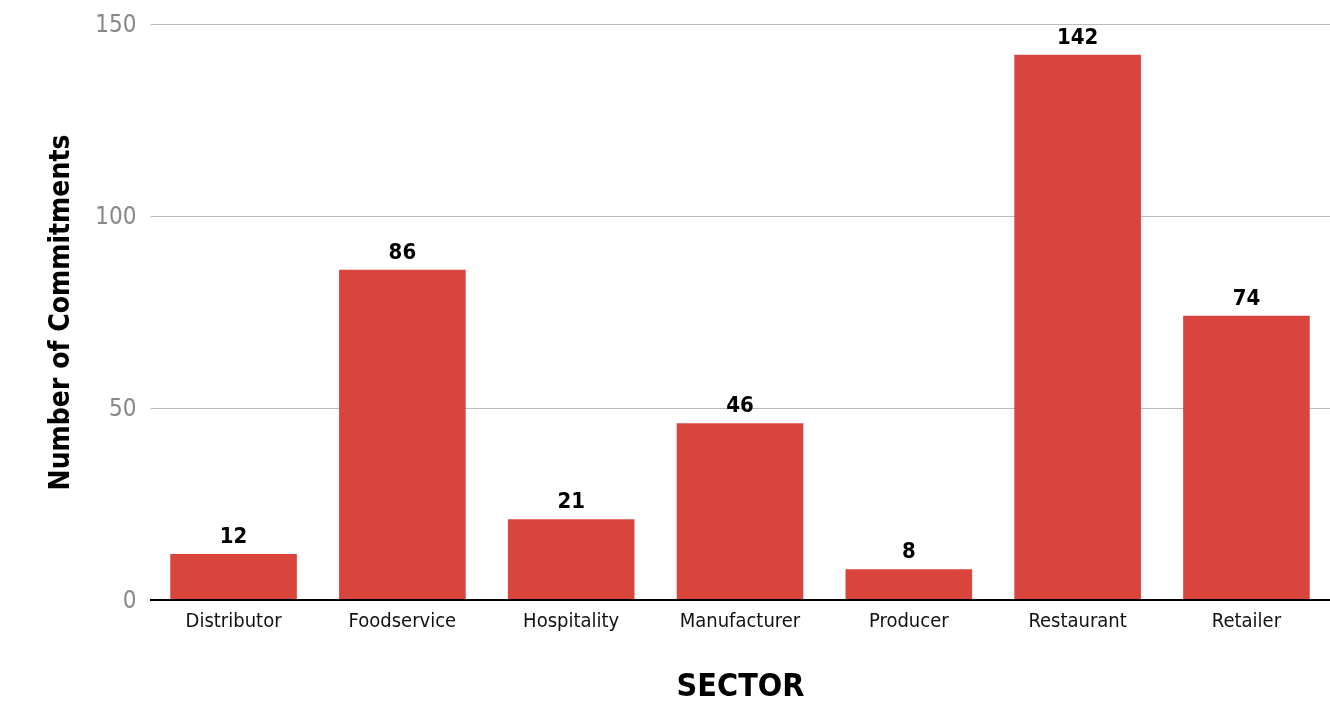  Describe the element at coordinates (1077, 36) in the screenshot. I see `data-label: 142` at that location.